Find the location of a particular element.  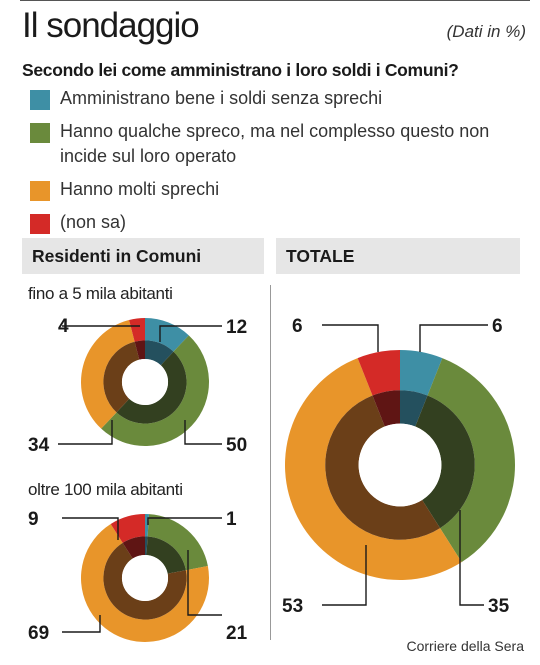

value-label-non-sa: 4 is located at coordinates (63, 326).